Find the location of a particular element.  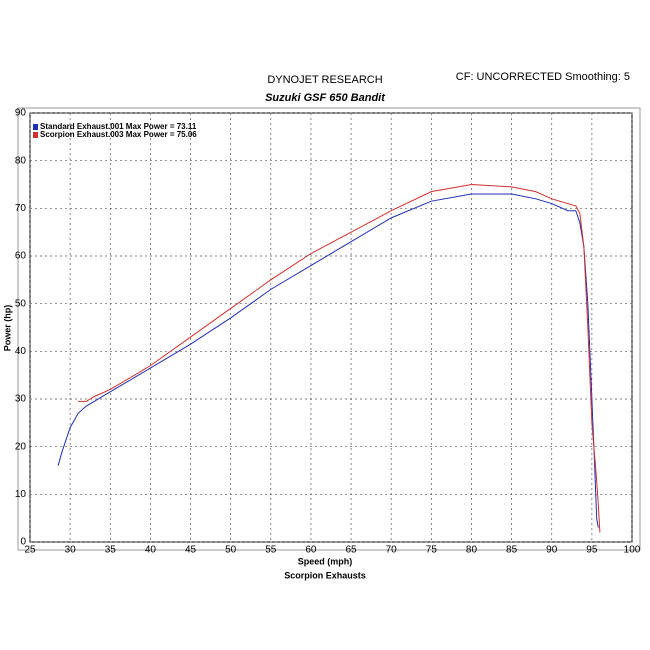

y-axis-label: Power (hp) is located at coordinates (7, 328).